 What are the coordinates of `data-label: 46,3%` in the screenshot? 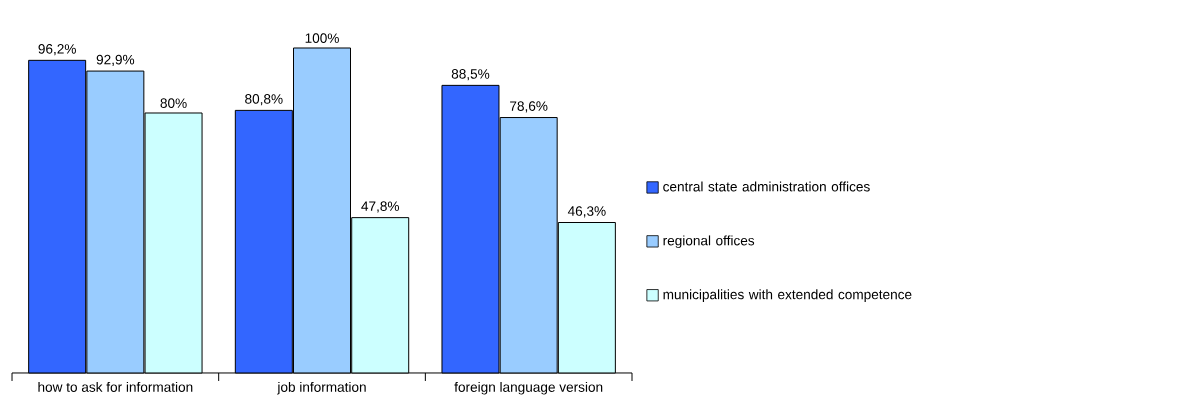 It's located at (586, 212).